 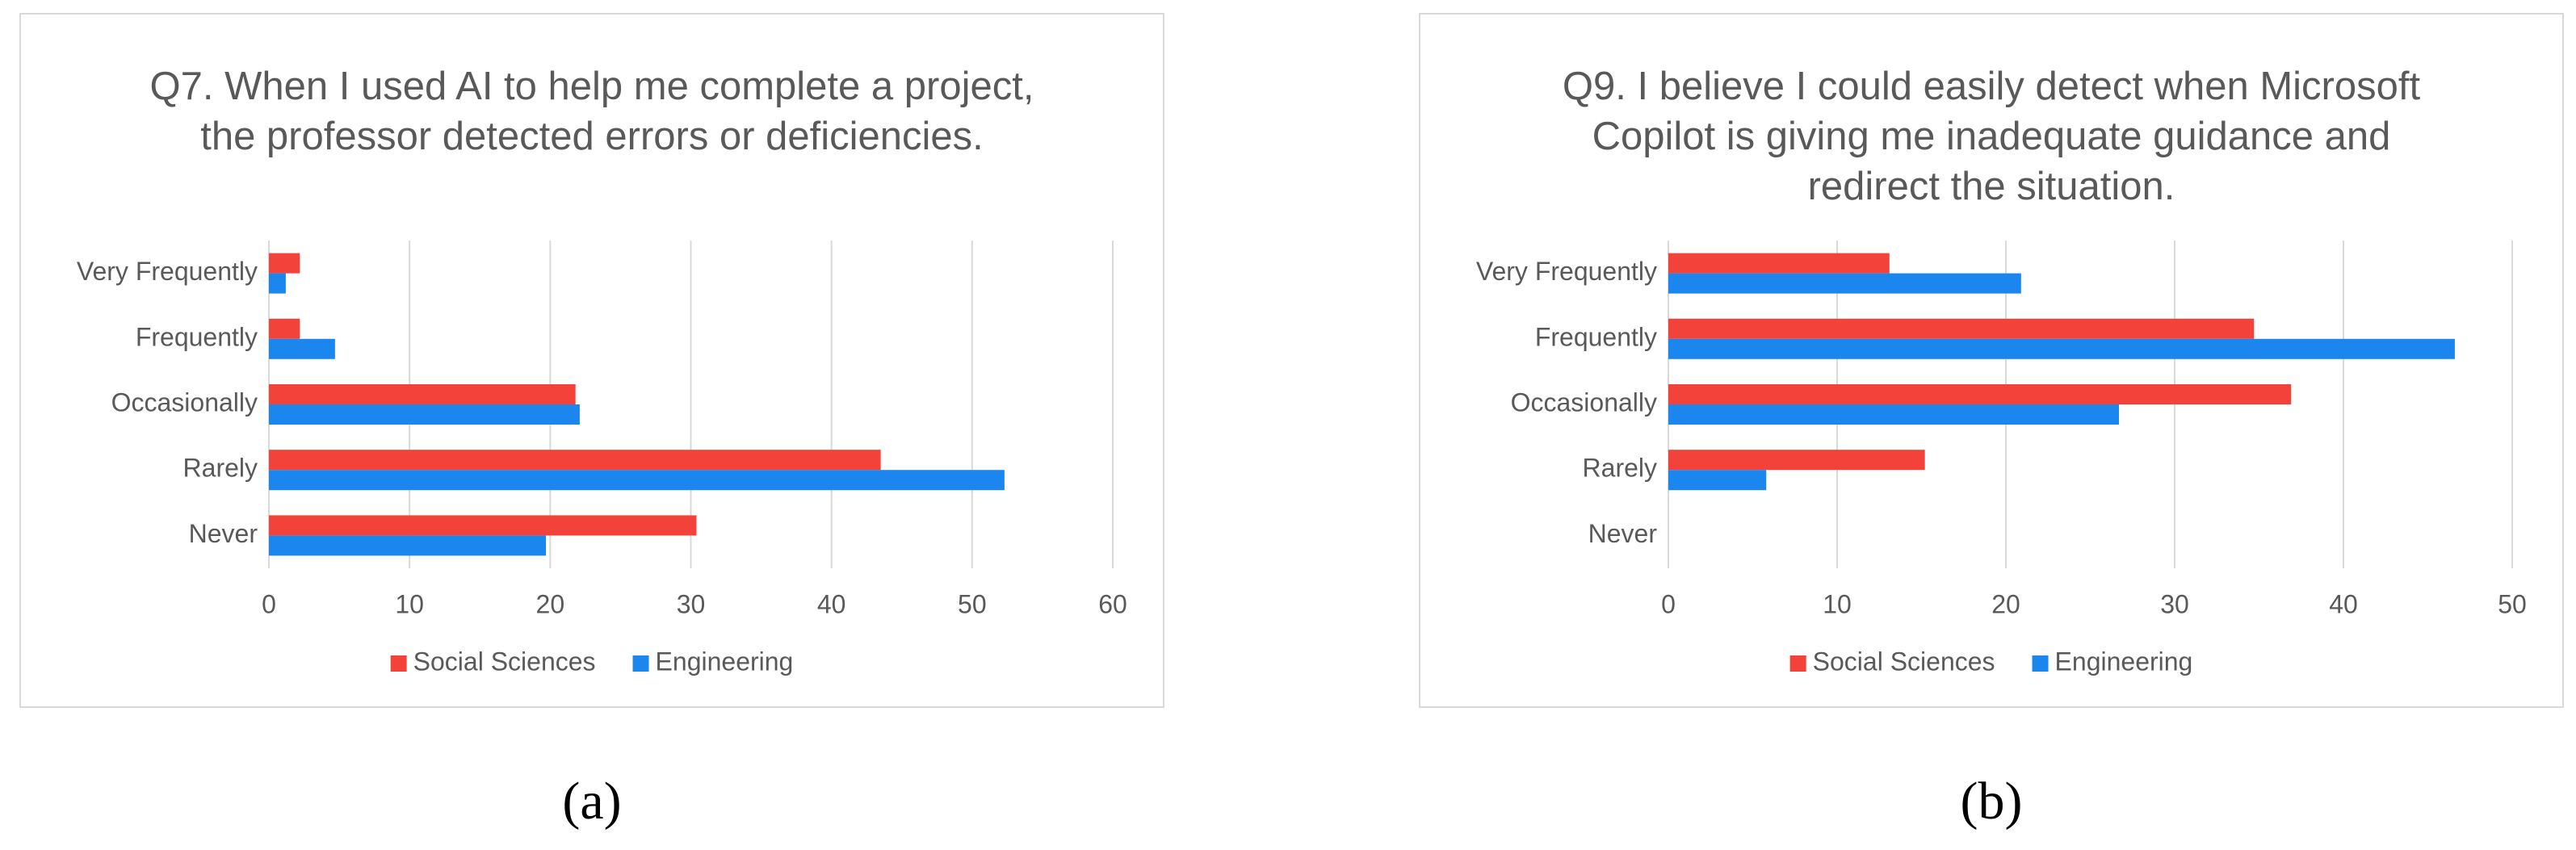 I want to click on caption: (a), so click(x=592, y=801).